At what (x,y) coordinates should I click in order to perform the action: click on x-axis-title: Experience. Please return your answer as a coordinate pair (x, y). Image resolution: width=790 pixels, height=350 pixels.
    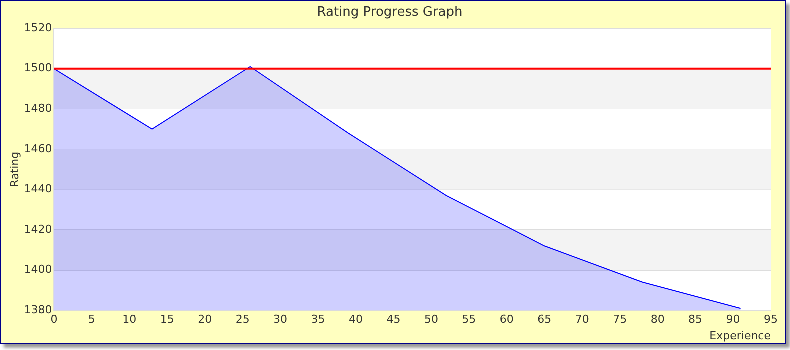
    Looking at the image, I should click on (741, 335).